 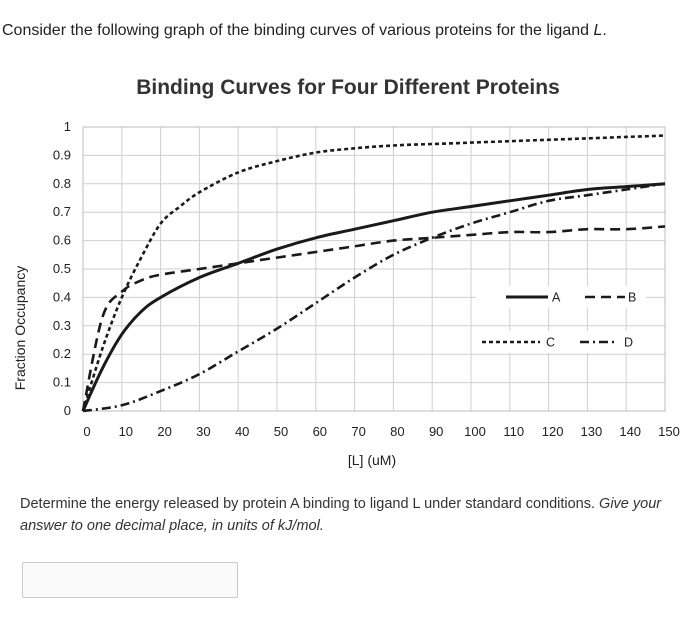 I want to click on y-tick-label: 0.4, so click(x=62, y=296).